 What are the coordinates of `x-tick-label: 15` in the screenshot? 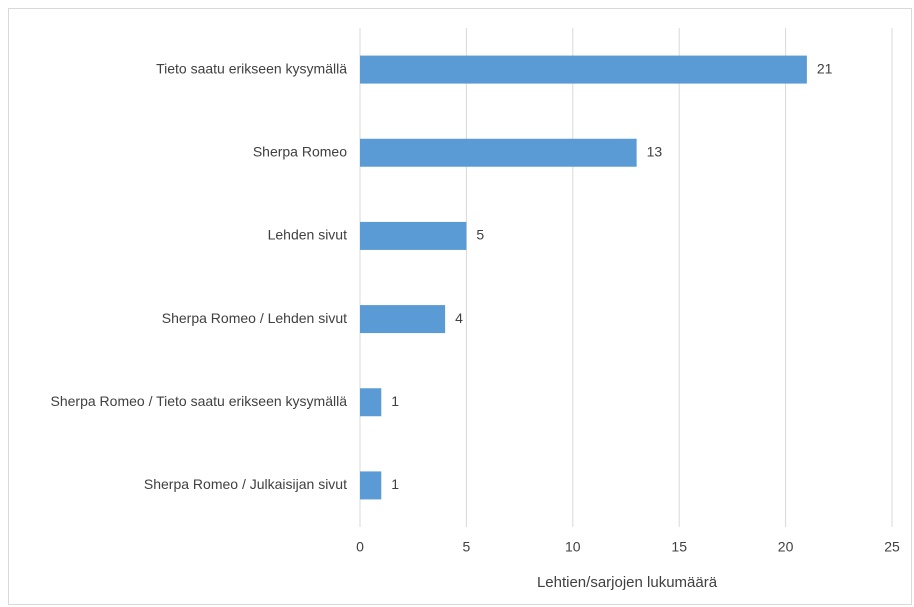 It's located at (679, 547).